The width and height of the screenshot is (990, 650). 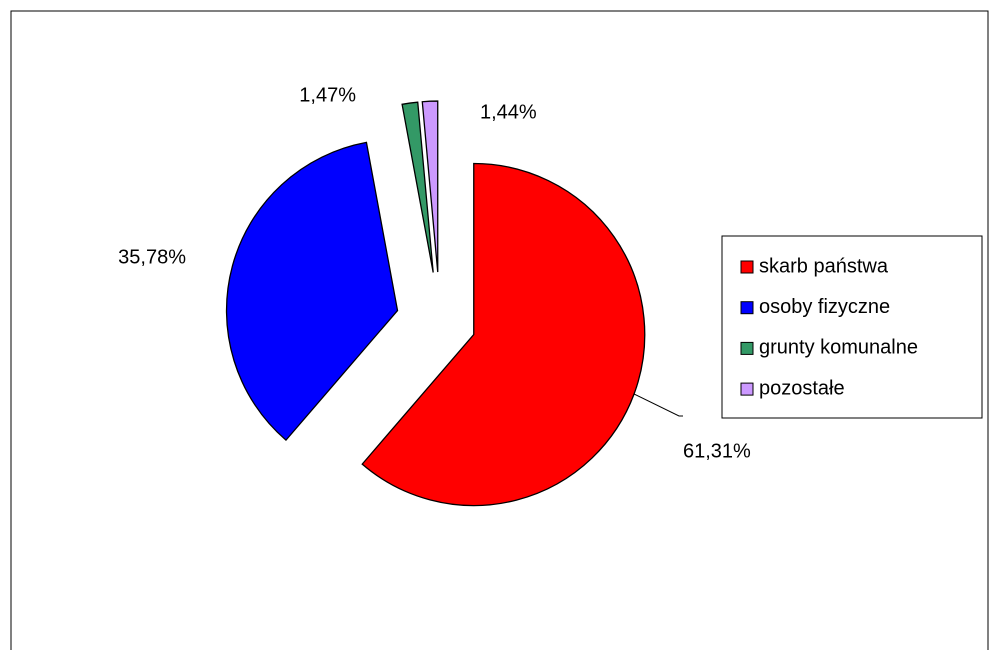 I want to click on data-label: 61,31%, so click(x=717, y=451).